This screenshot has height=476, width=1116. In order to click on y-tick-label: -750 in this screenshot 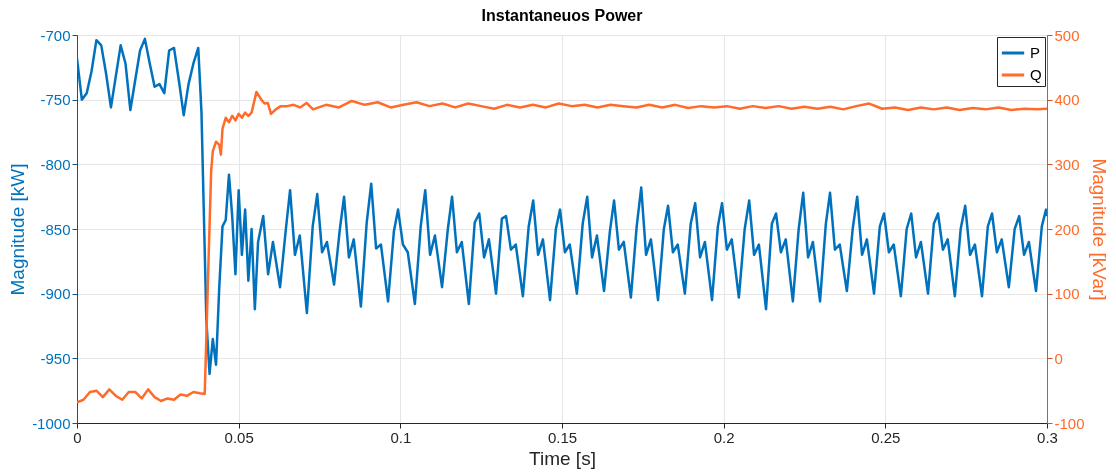, I will do `click(55, 100)`.